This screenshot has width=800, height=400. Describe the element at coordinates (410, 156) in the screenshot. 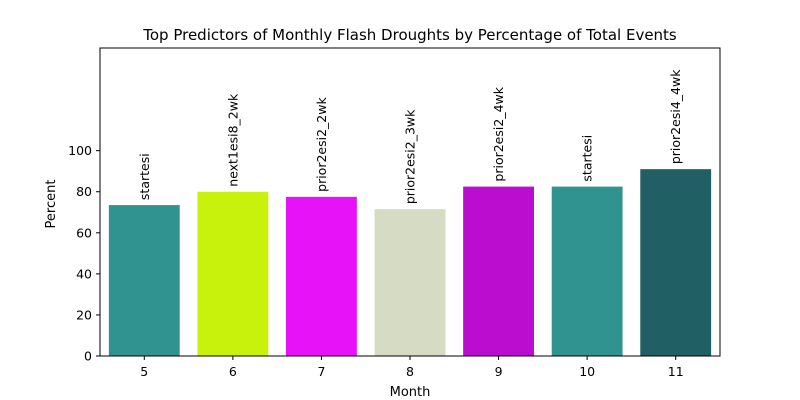

I see `bar-label-month-8: prior2esi2_3wk` at that location.